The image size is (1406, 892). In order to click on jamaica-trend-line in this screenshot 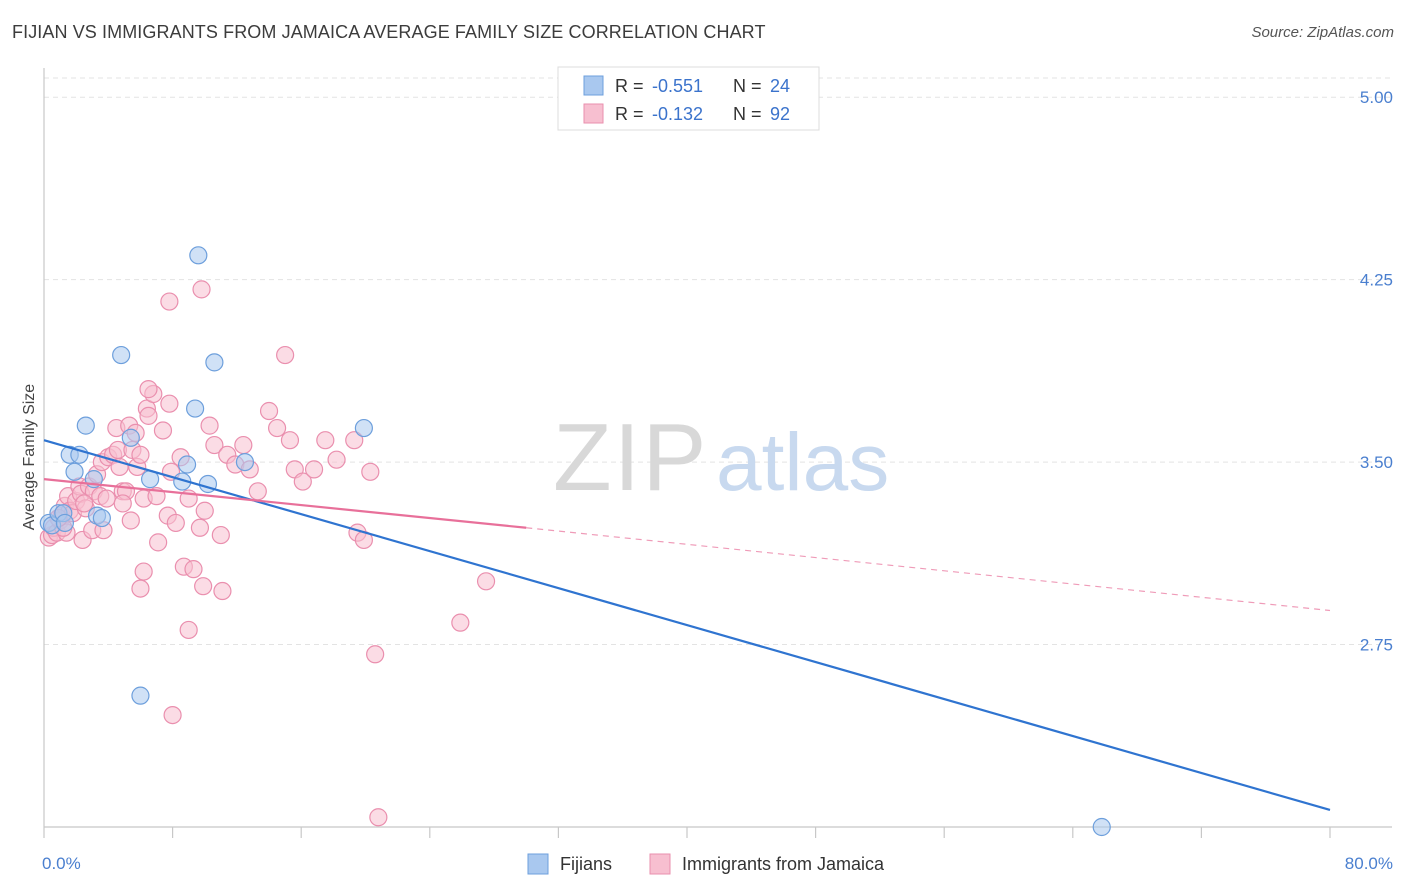, I will do `click(285, 503)`.